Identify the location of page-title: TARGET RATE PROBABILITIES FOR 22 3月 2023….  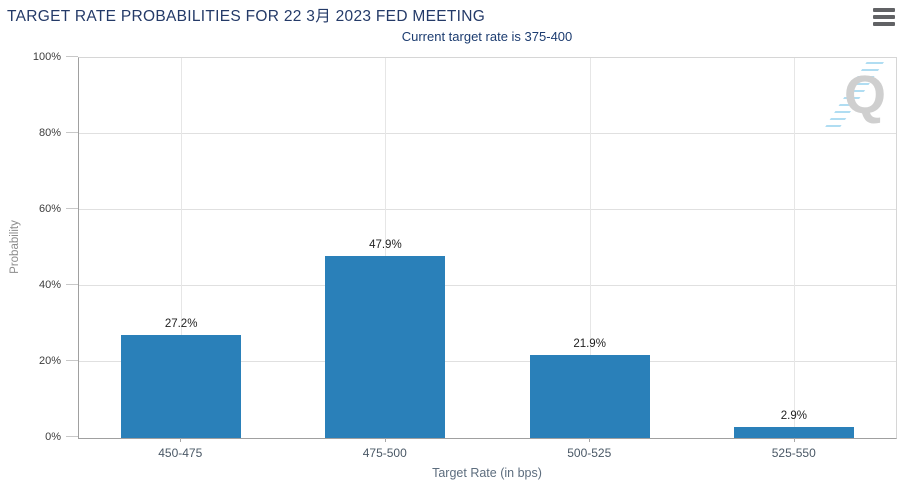
(246, 16).